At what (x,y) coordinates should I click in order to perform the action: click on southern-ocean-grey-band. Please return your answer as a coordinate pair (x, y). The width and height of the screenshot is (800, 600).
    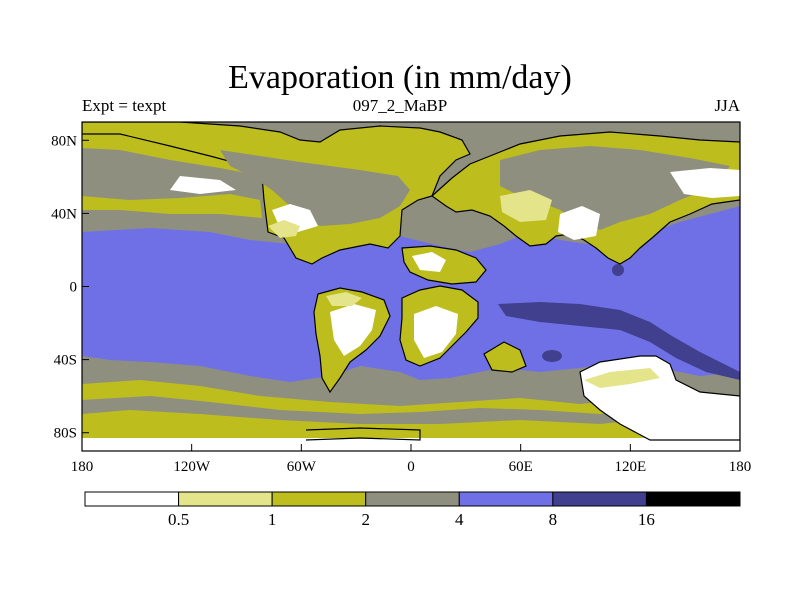
    Looking at the image, I should click on (411, 410).